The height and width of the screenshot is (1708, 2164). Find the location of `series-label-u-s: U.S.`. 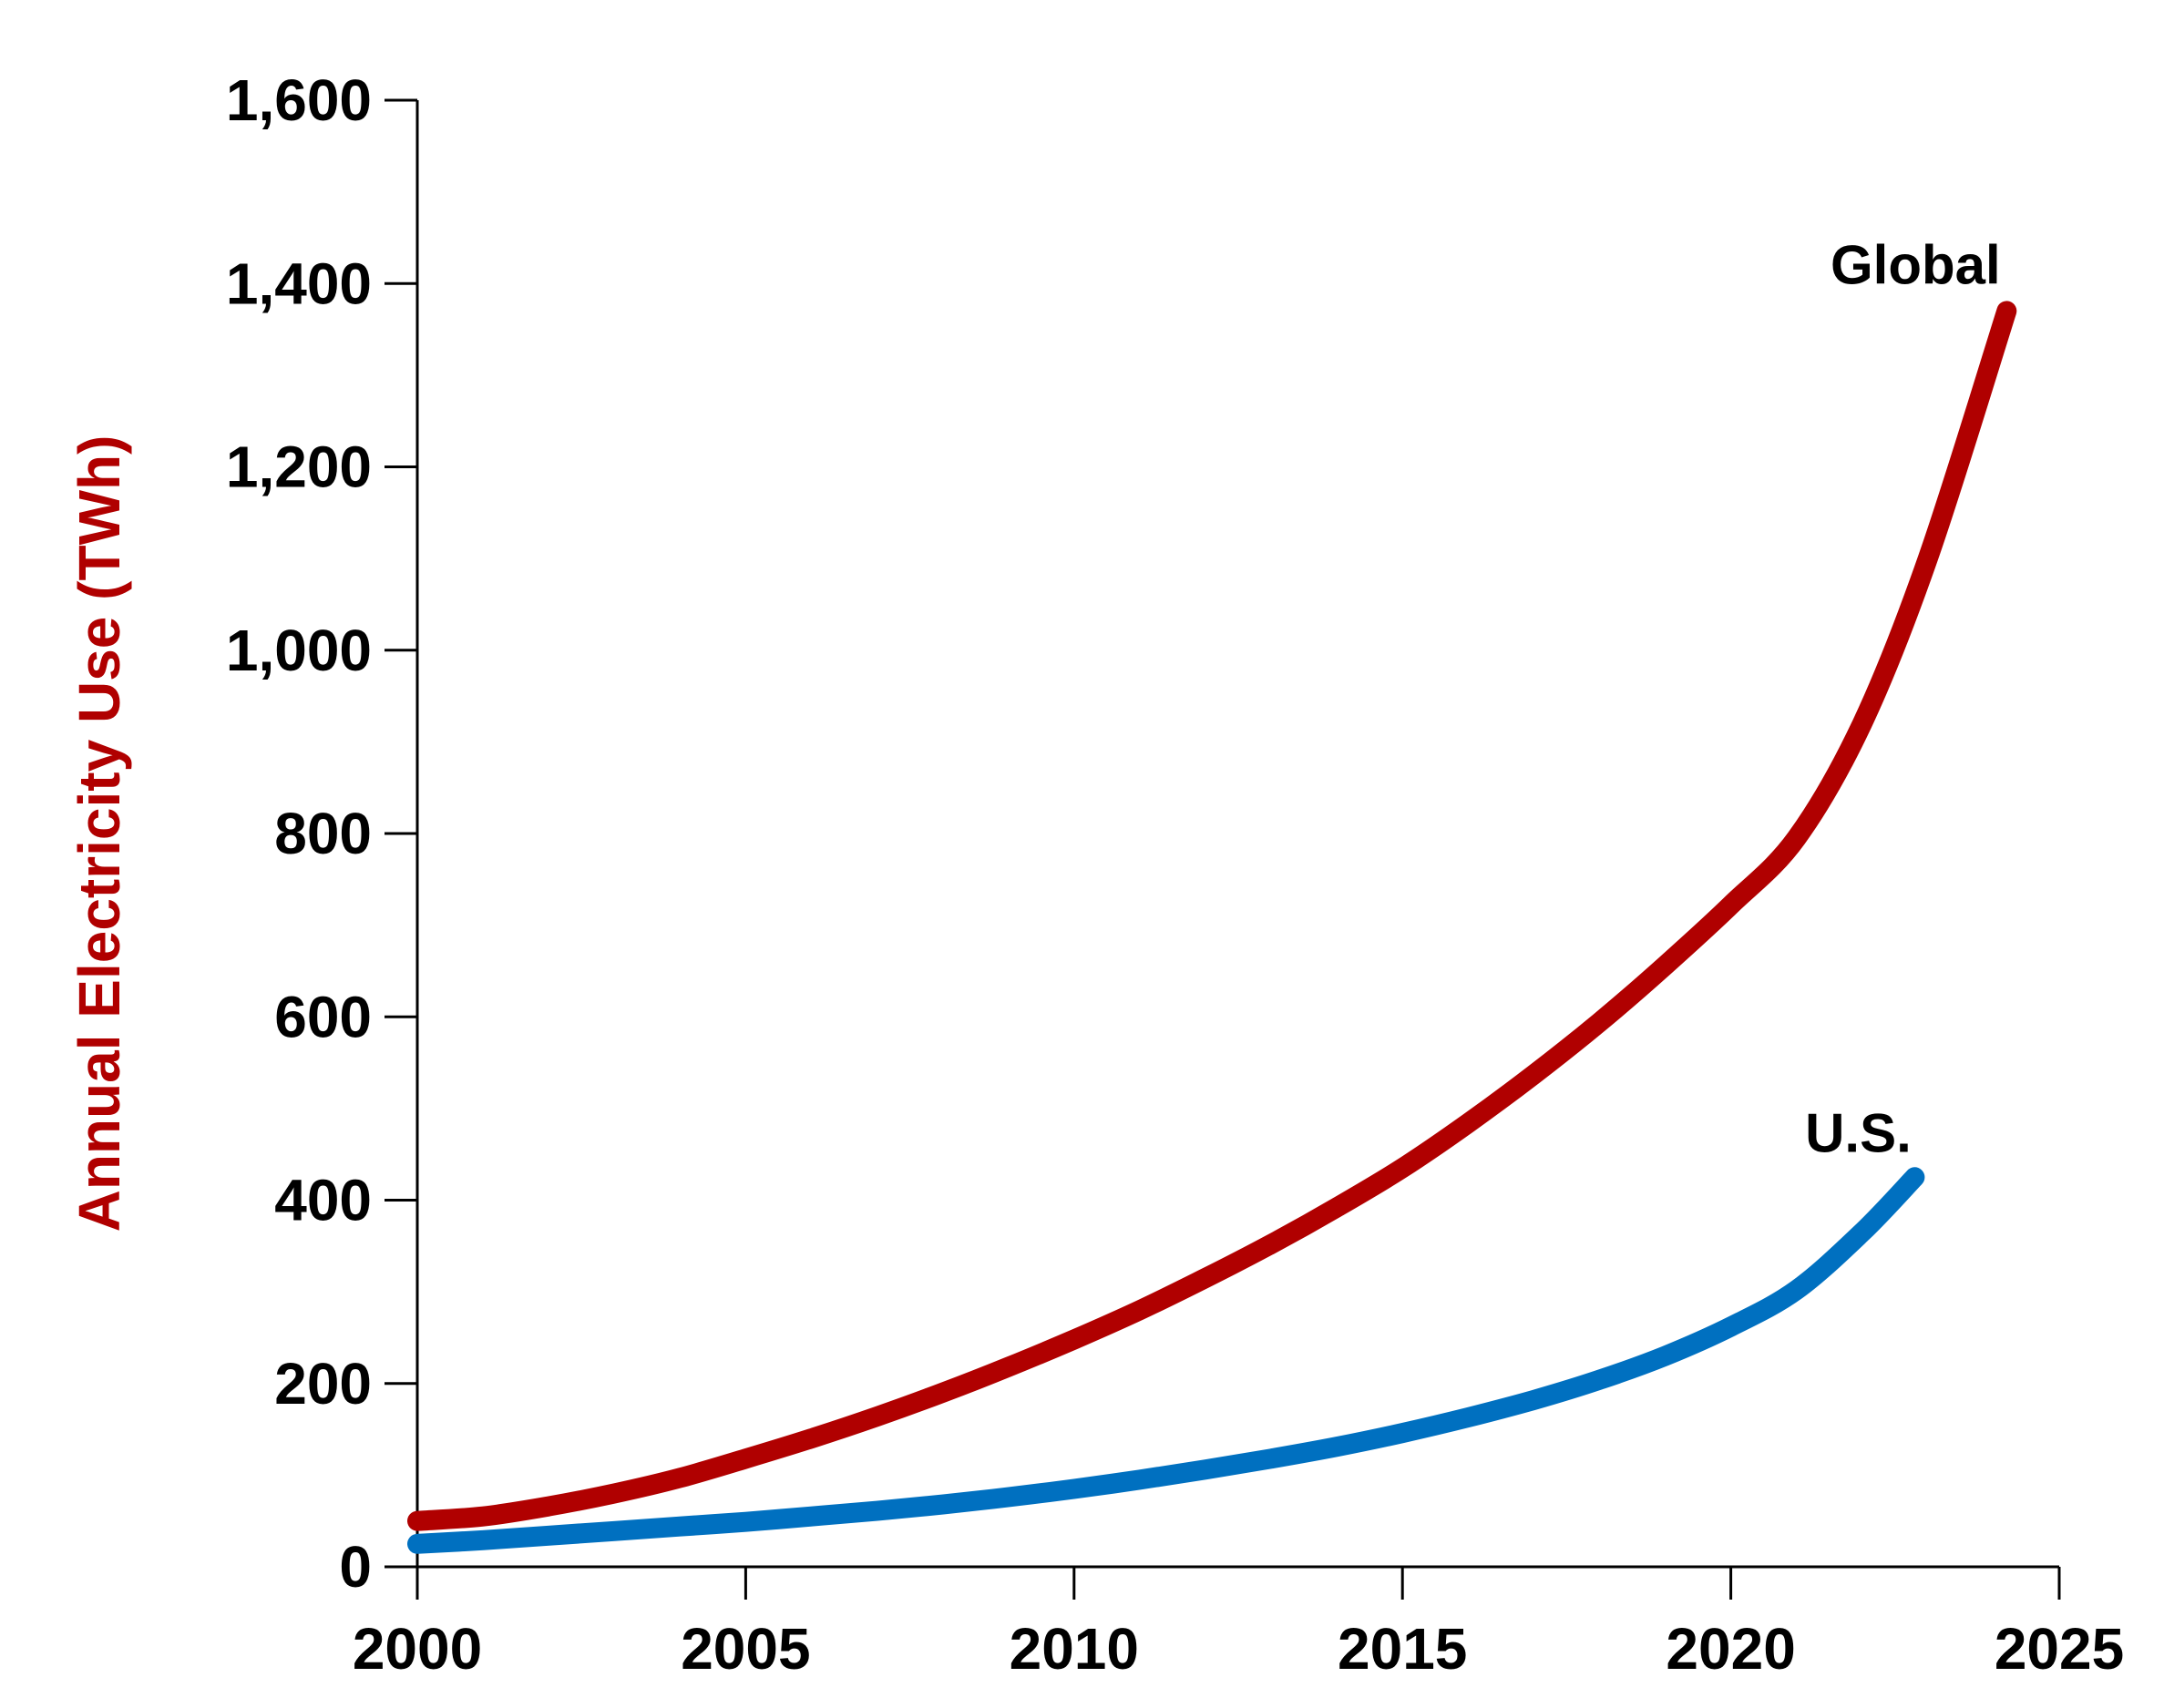

series-label-u-s: U.S. is located at coordinates (1858, 1132).